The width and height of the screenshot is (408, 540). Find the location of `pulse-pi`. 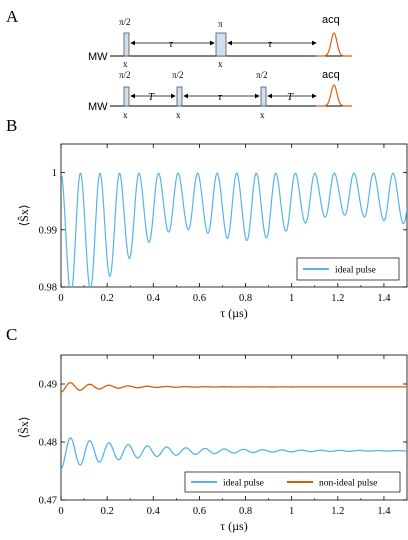

pulse-pi is located at coordinates (221, 44).